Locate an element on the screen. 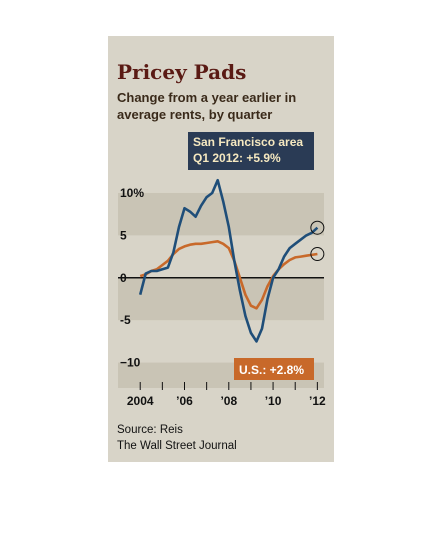 This screenshot has width=442, height=556. us-callout: U.S.: +2.8% is located at coordinates (274, 369).